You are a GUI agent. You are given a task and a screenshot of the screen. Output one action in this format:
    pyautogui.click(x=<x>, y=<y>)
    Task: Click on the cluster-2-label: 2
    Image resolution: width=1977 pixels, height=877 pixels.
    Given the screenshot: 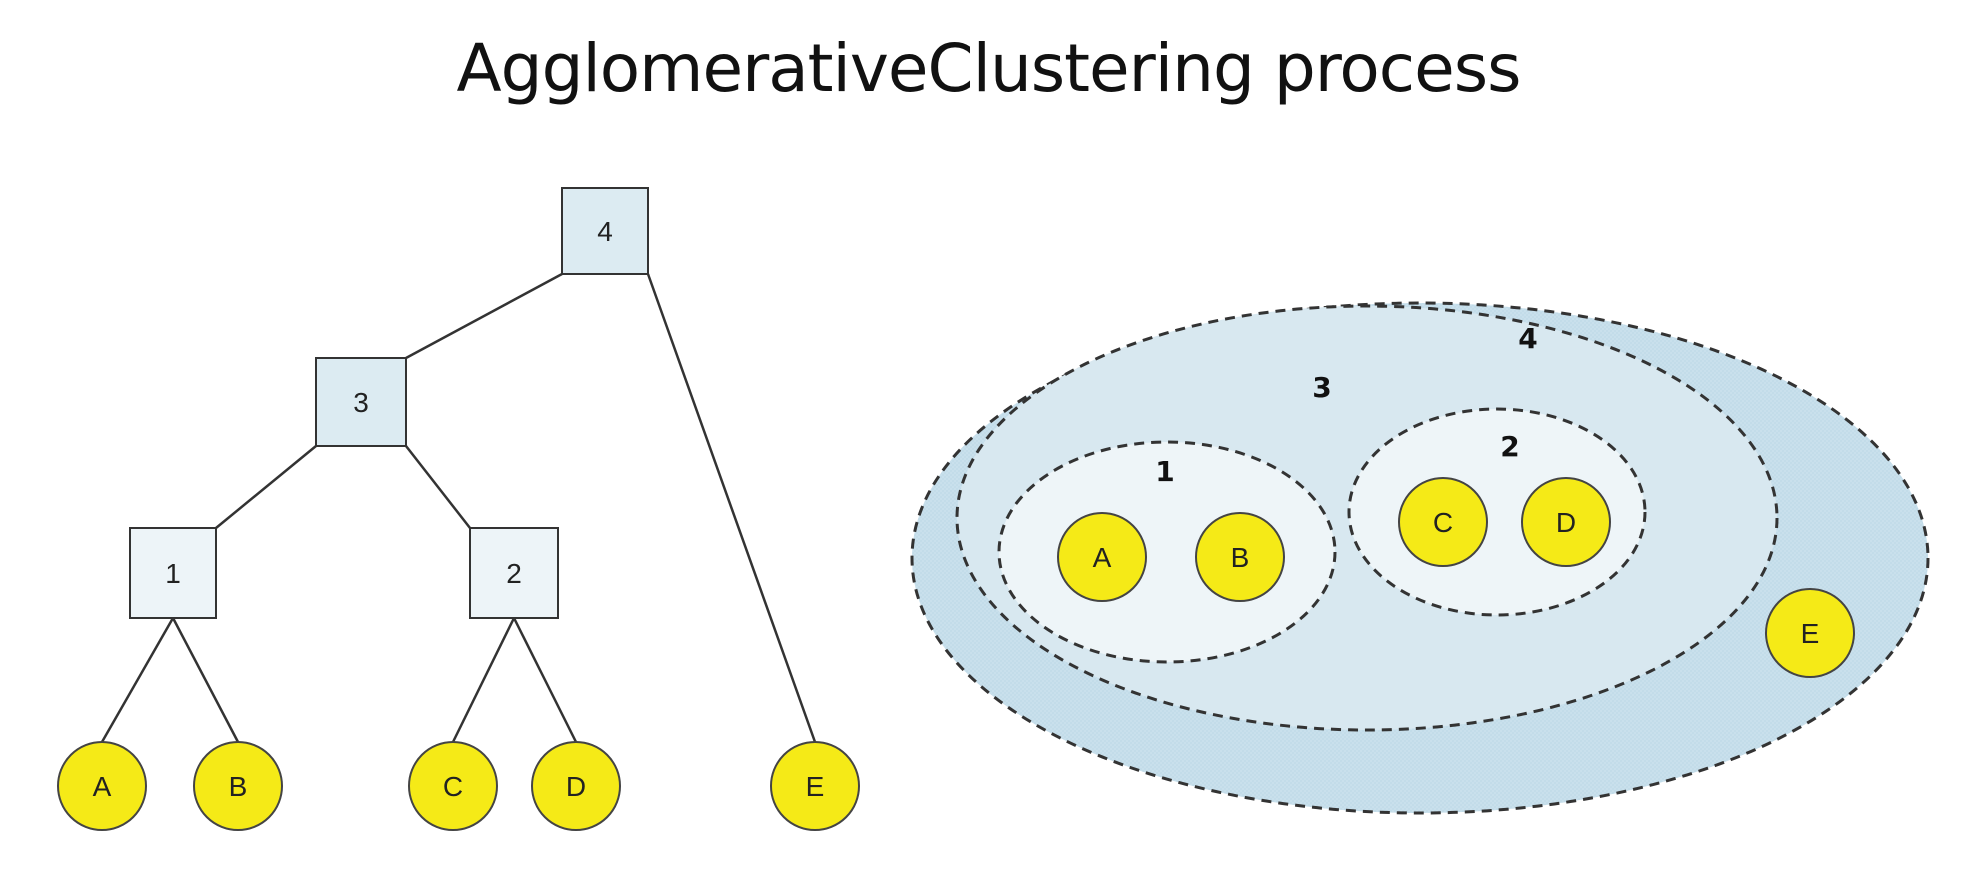 What is the action you would take?
    pyautogui.click(x=1509, y=446)
    